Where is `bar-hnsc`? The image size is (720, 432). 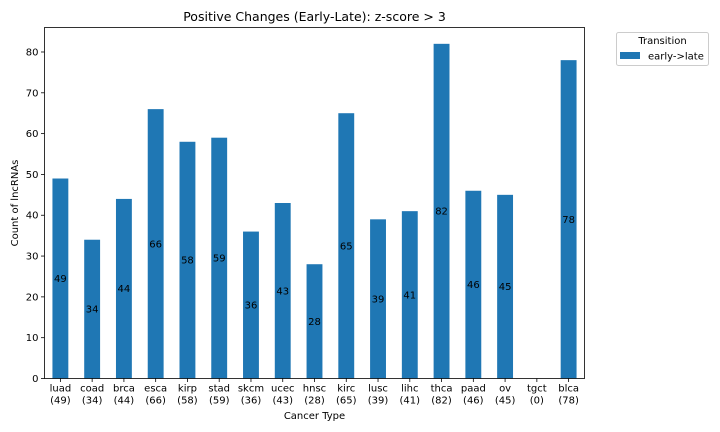 bar-hnsc is located at coordinates (314, 321).